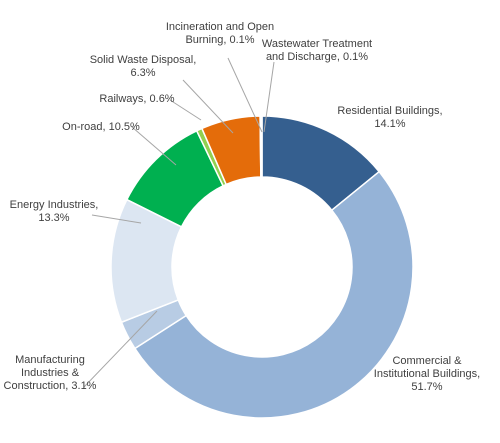 This screenshot has height=443, width=500. I want to click on leader-line-manufacturing-industries-and-construction, so click(120, 349).